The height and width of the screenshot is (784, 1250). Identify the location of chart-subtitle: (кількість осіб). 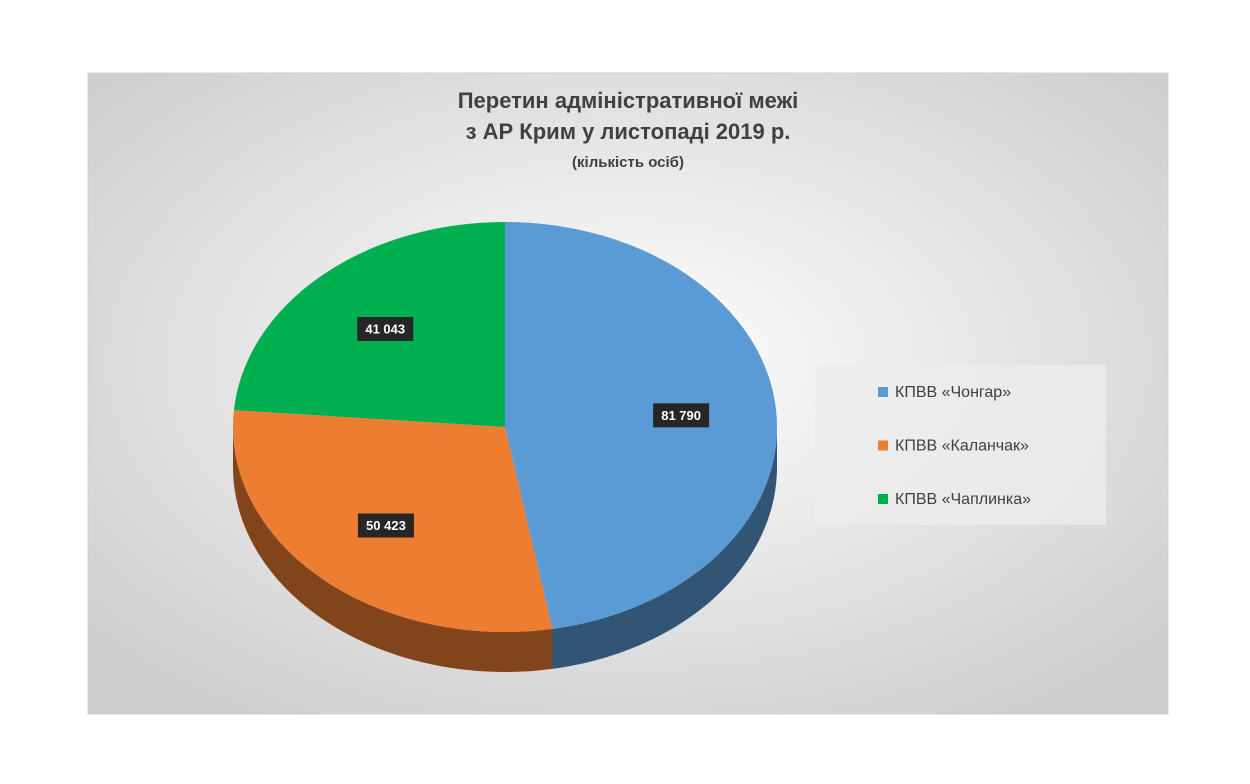
(628, 162).